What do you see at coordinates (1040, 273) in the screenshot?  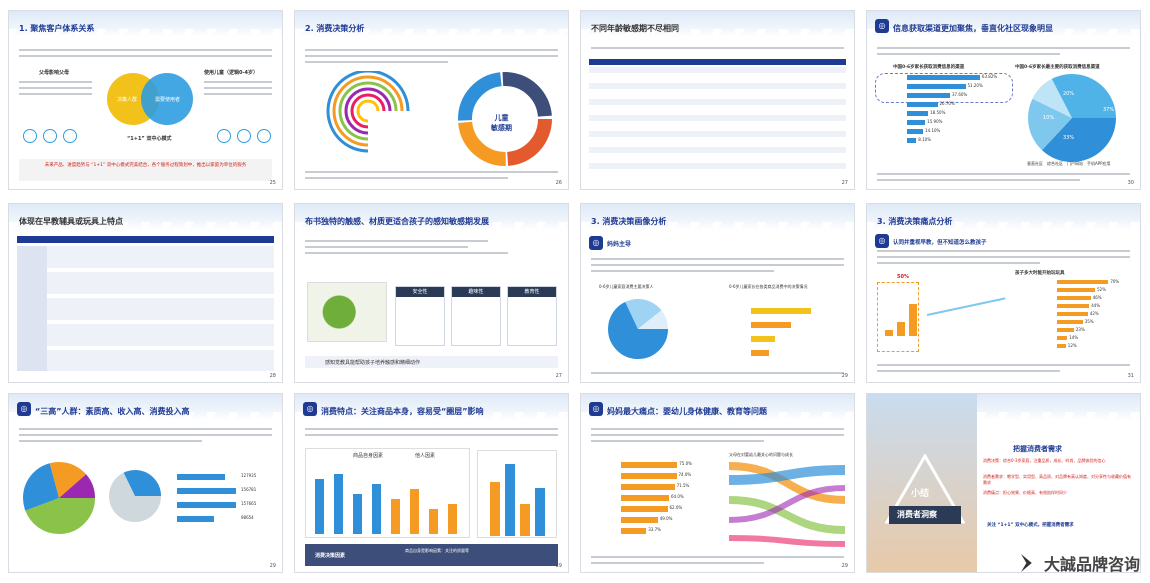 I see `chart-right-title: 孩子多大时能开始玩玩具` at bounding box center [1040, 273].